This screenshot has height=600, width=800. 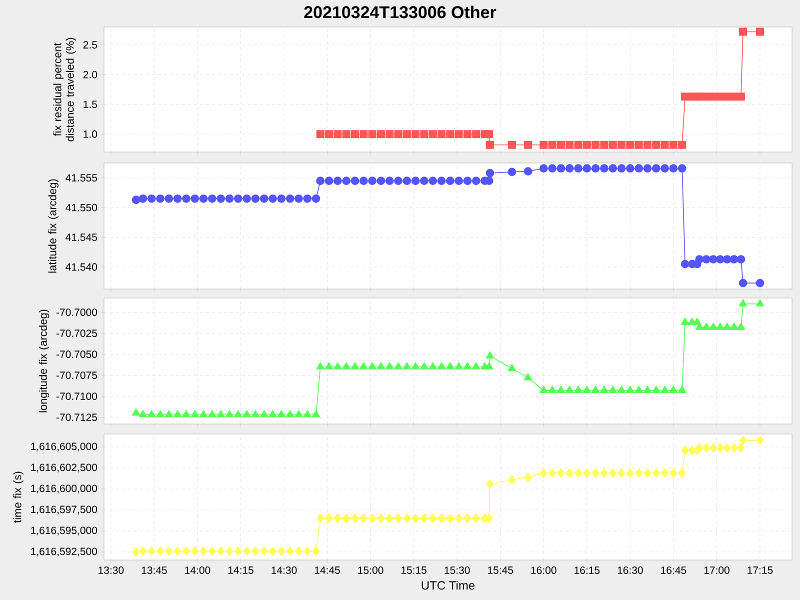 What do you see at coordinates (77, 312) in the screenshot?
I see `y-tick-label: -70.7000` at bounding box center [77, 312].